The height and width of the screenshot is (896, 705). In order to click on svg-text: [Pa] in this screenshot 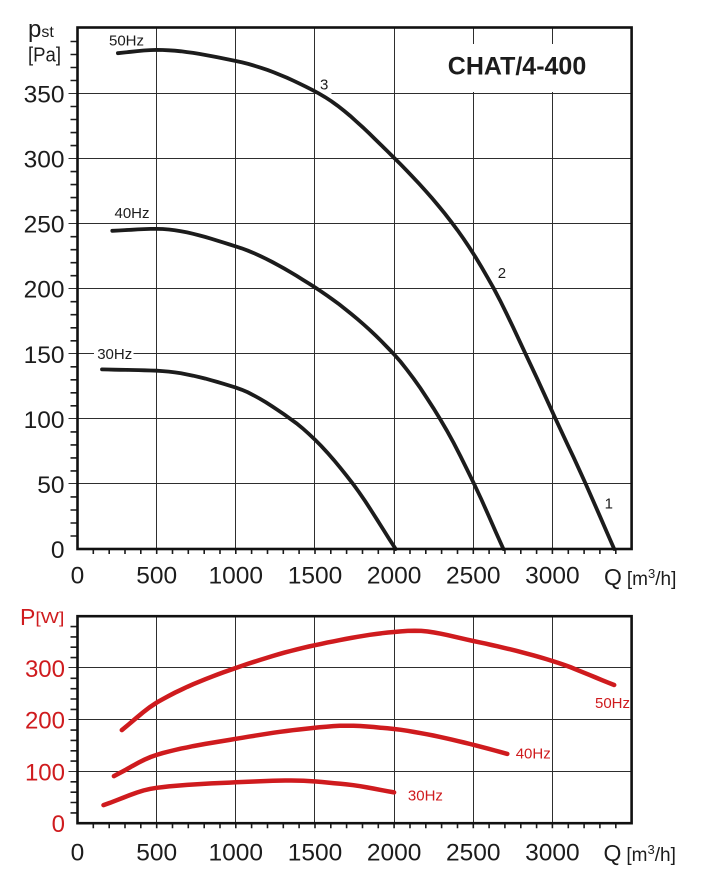, I will do `click(44, 56)`.